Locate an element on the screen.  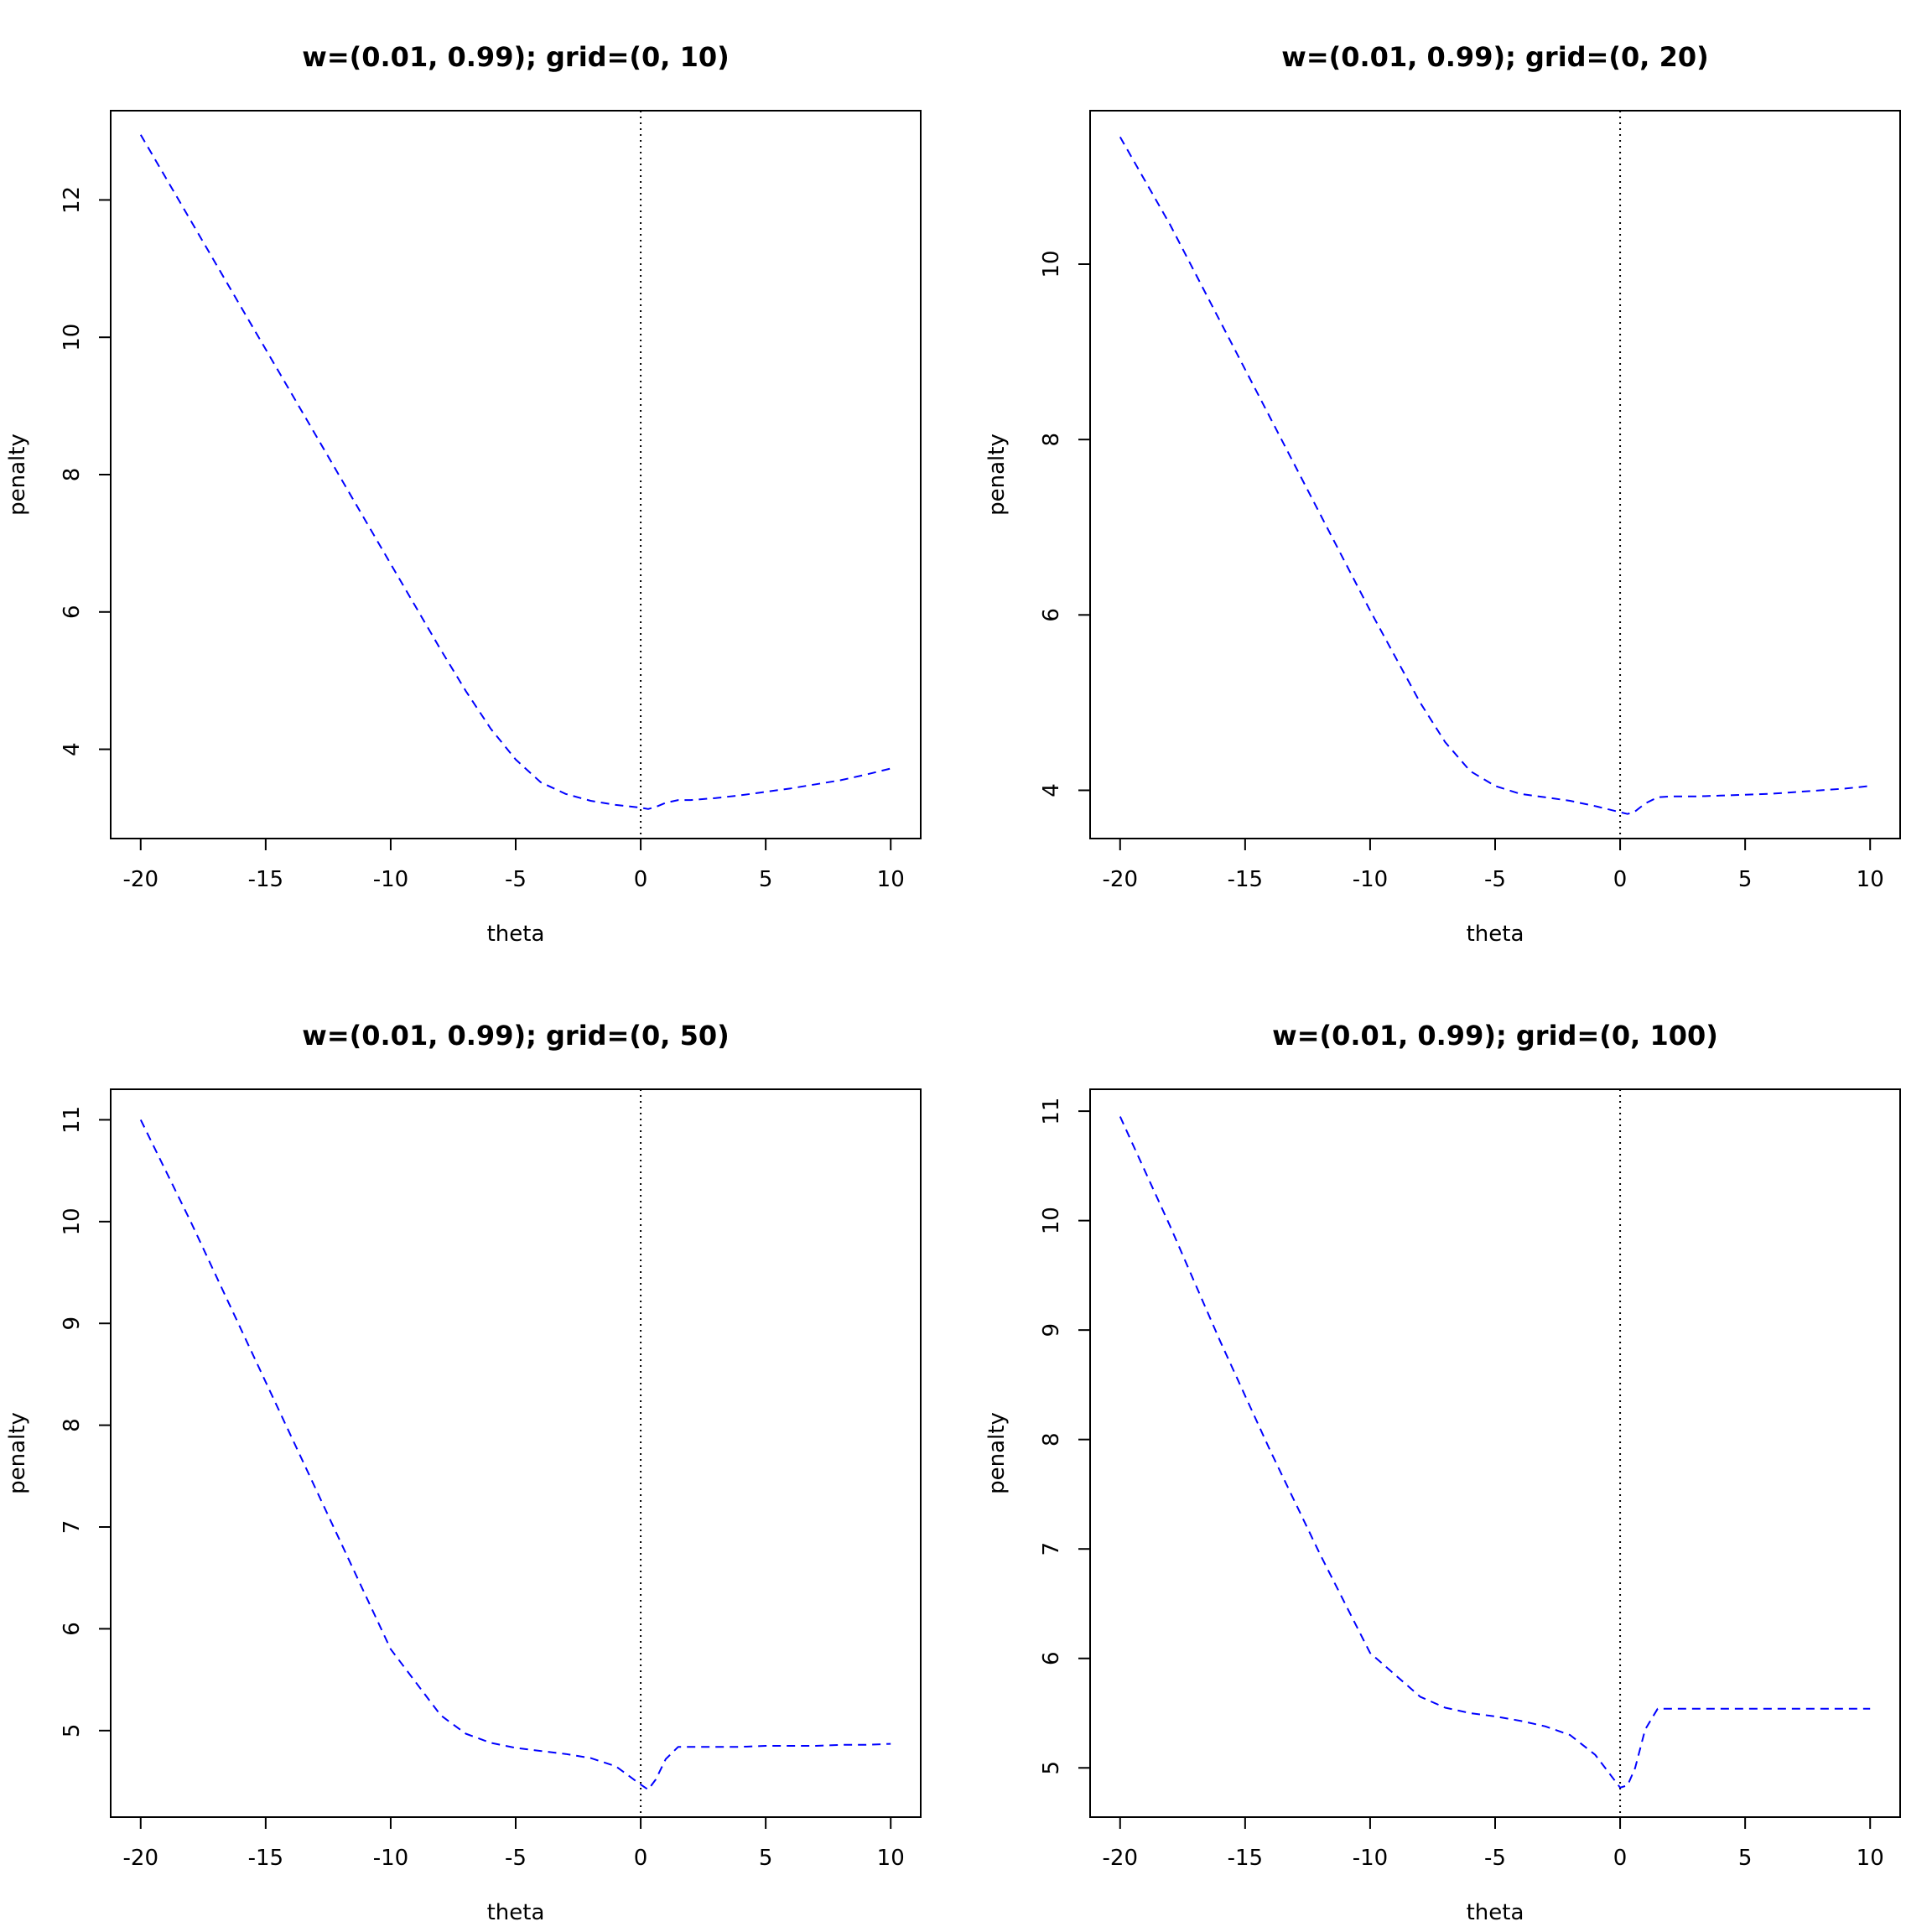
chart-title: w=(0.01, 0.99); grid=(0, 20) is located at coordinates (1494, 57).